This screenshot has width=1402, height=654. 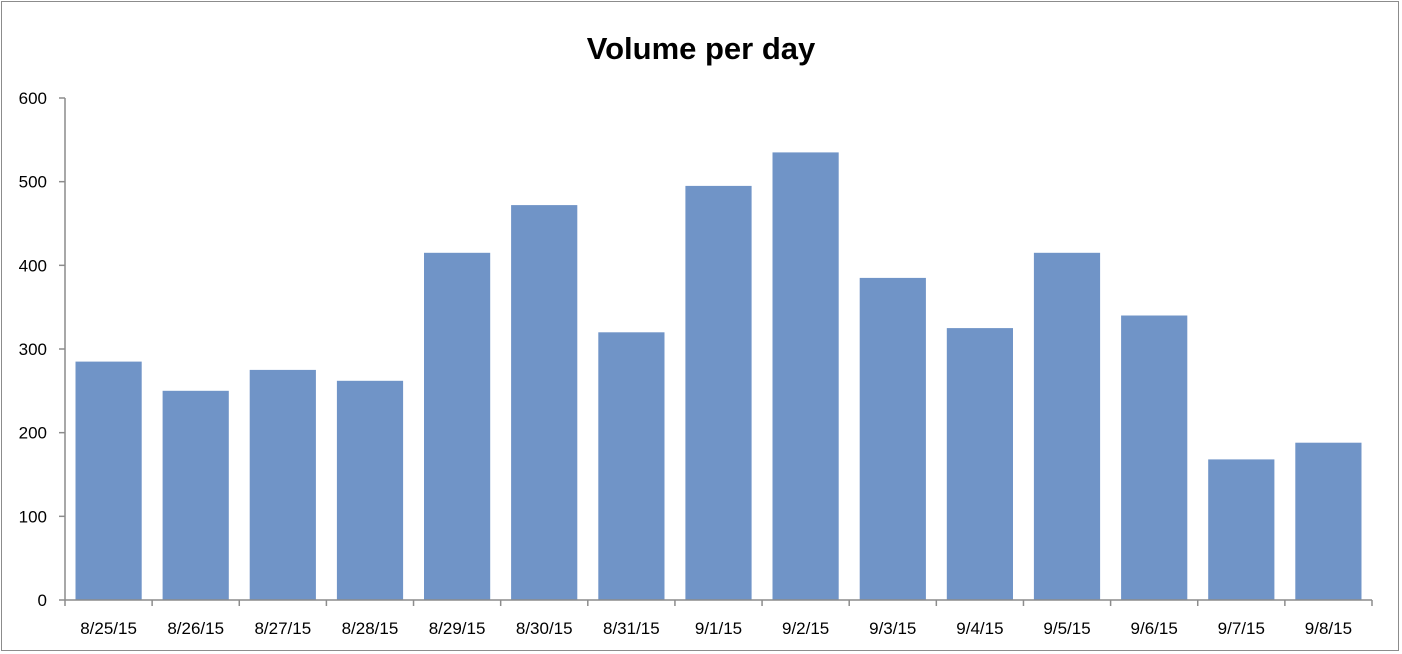 What do you see at coordinates (108, 628) in the screenshot?
I see `x-tick-label: 8/25/15` at bounding box center [108, 628].